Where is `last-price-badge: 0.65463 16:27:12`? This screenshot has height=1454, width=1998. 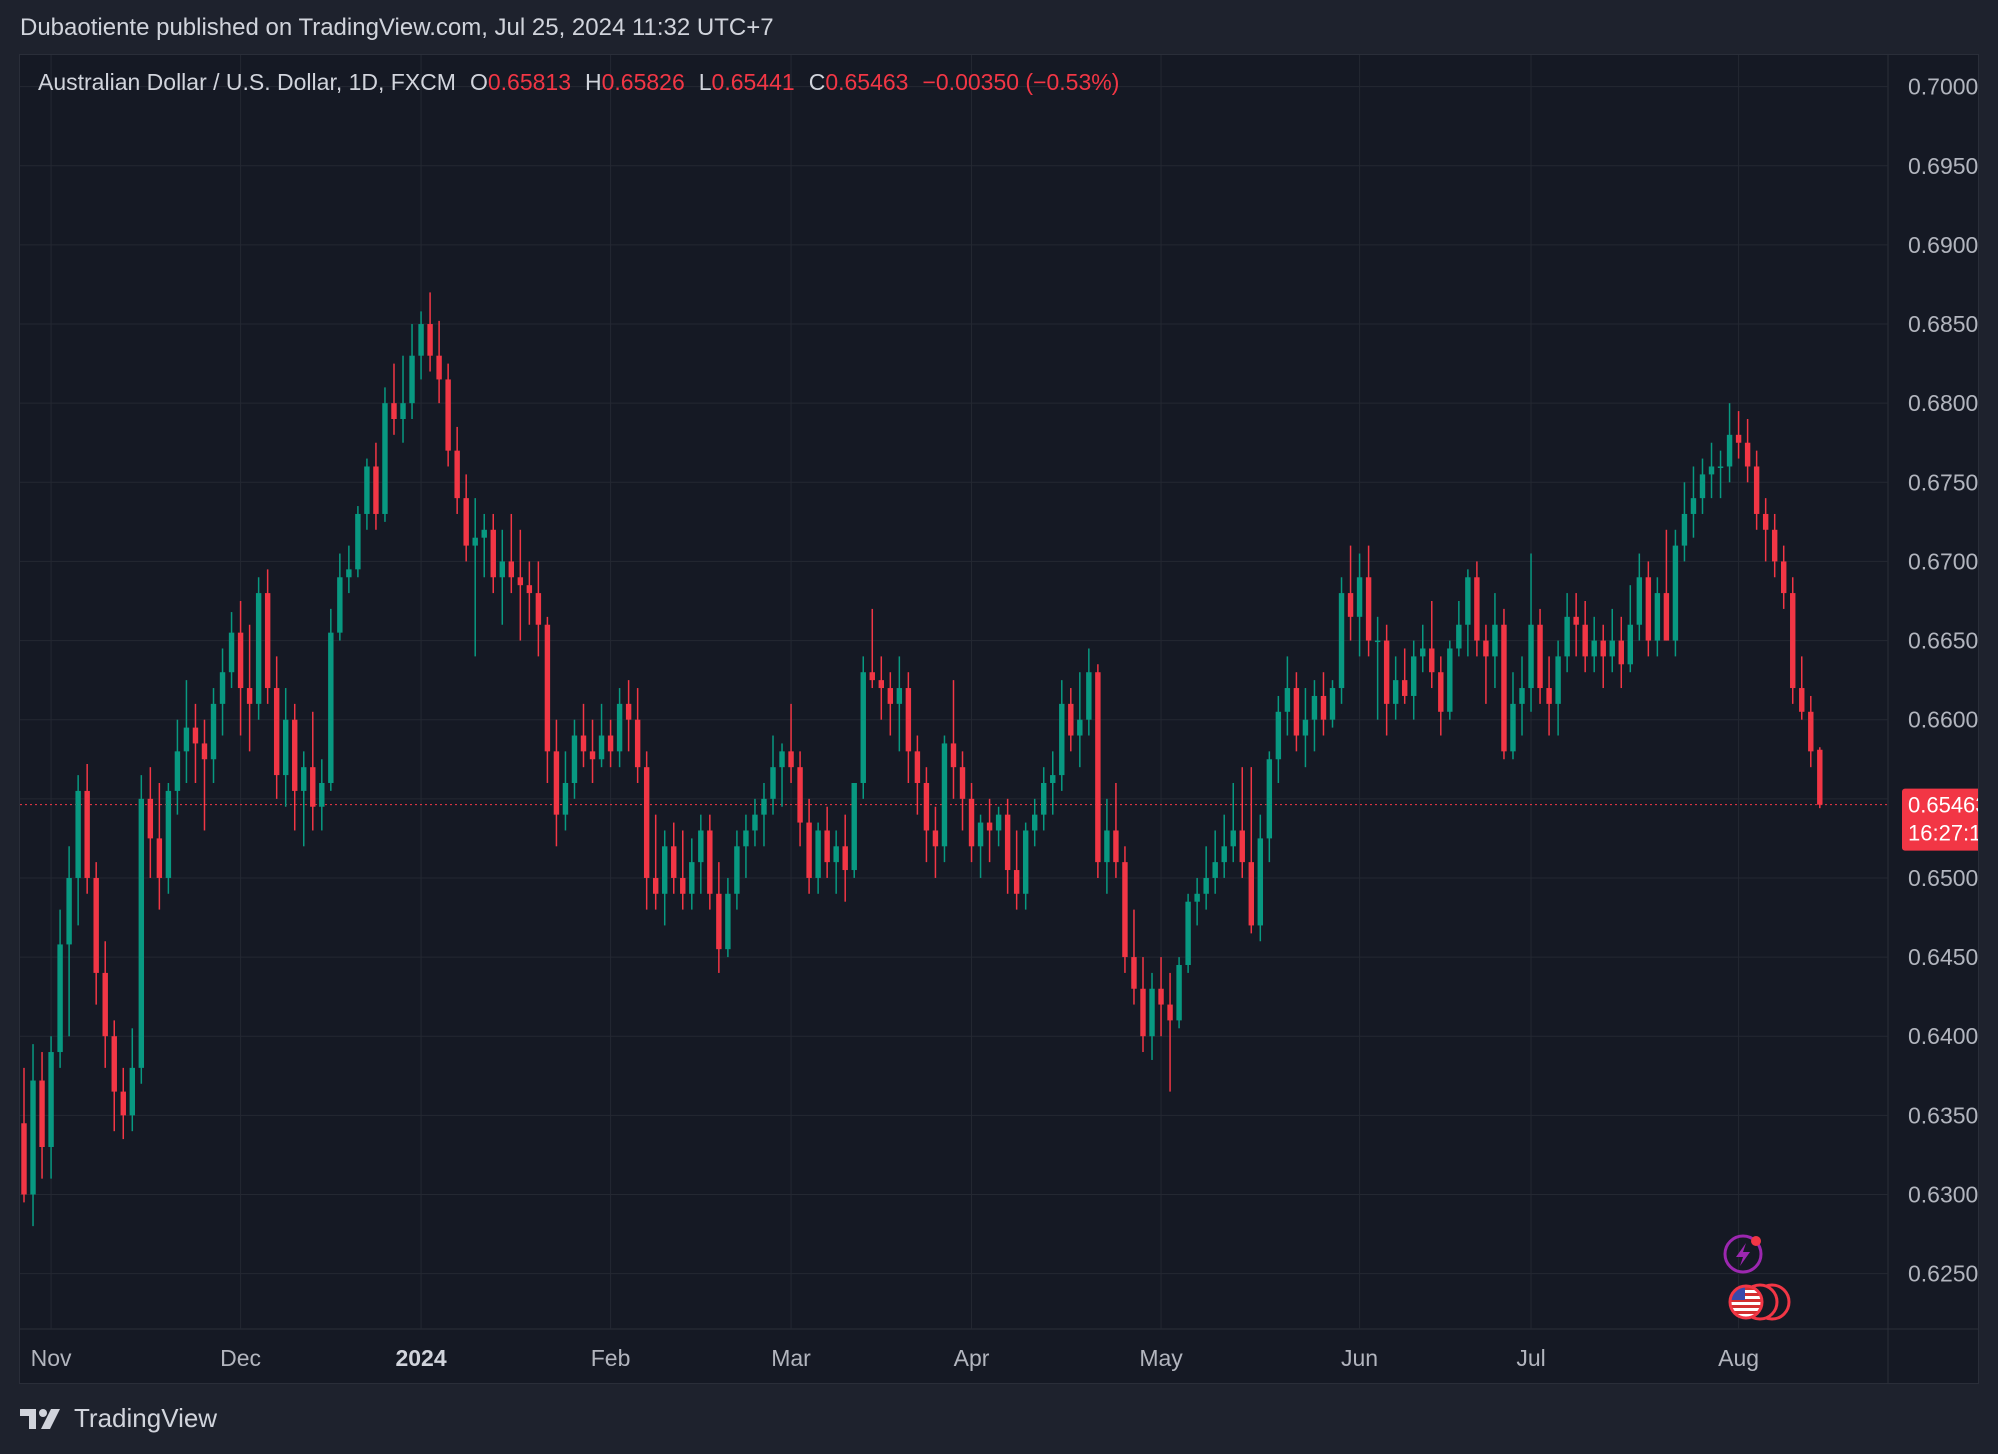
last-price-badge: 0.65463 16:27:12 is located at coordinates (1940, 819).